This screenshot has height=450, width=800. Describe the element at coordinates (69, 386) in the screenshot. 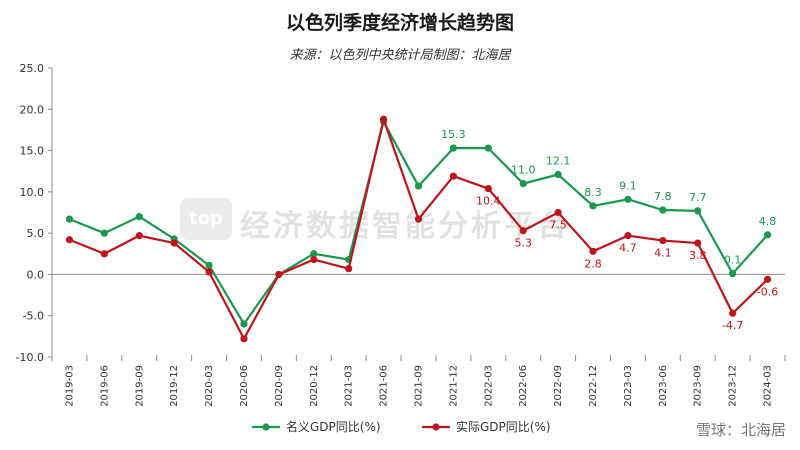

I see `x-tick-label: 2019-03` at that location.